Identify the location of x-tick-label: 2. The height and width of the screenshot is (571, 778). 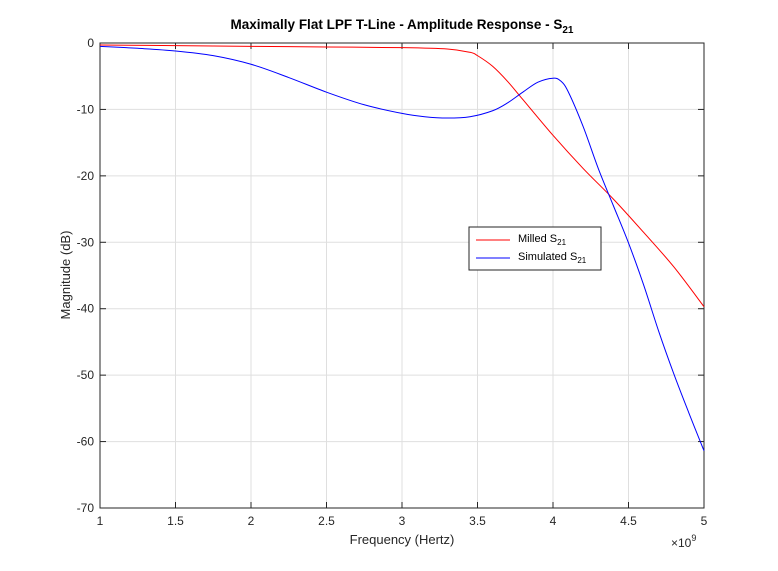
(251, 521).